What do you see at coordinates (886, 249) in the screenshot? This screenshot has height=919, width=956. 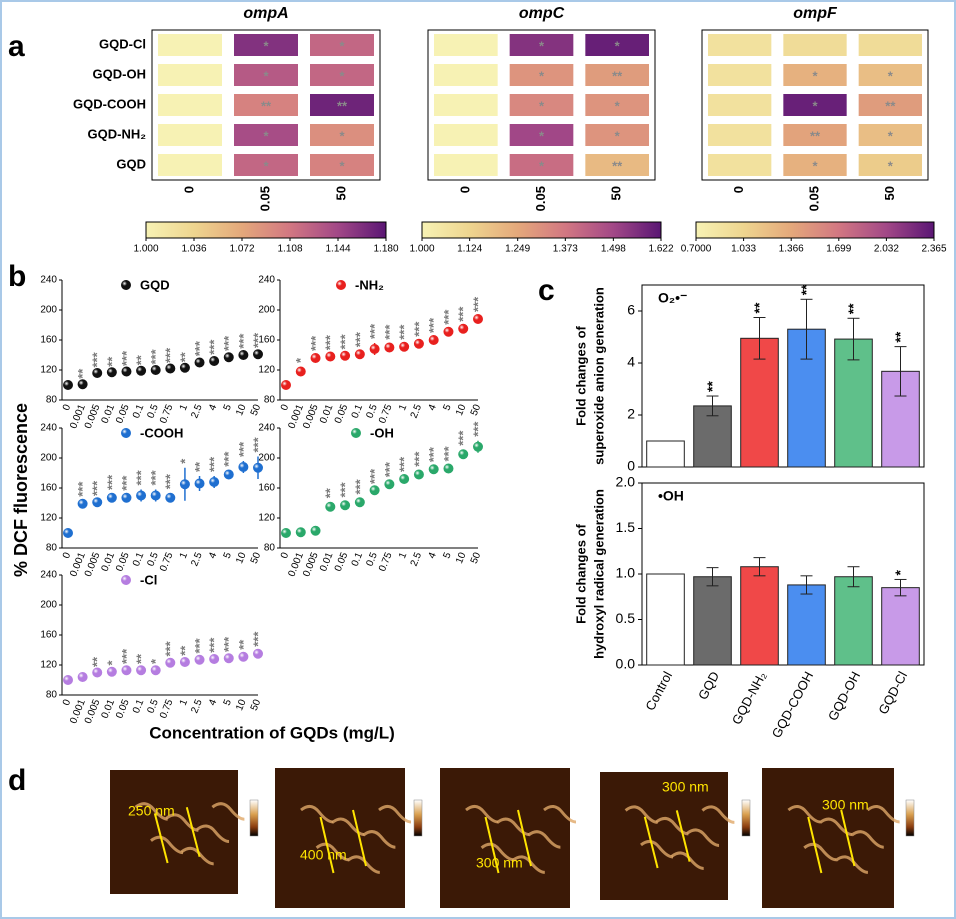 I see `colorbar-tick-label: 2.032` at bounding box center [886, 249].